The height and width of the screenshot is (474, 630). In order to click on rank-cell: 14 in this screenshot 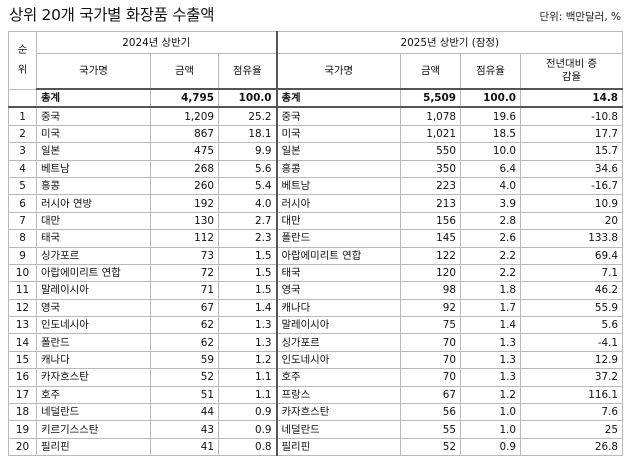, I will do `click(22, 342)`.